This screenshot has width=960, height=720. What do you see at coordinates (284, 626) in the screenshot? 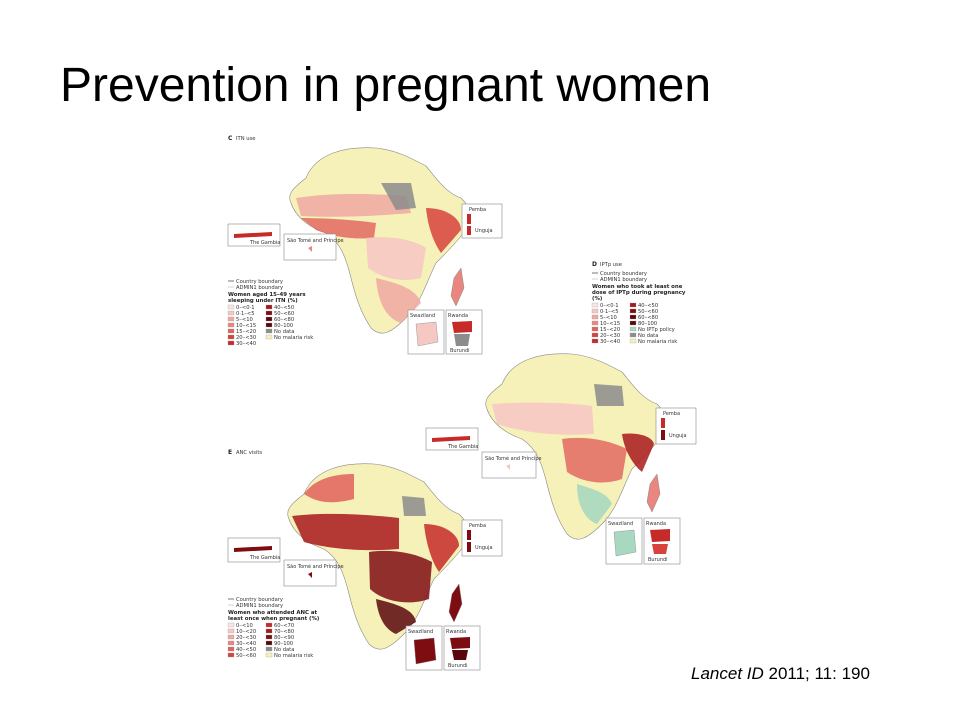
I see `legend-item-label: 60–<70` at bounding box center [284, 626].